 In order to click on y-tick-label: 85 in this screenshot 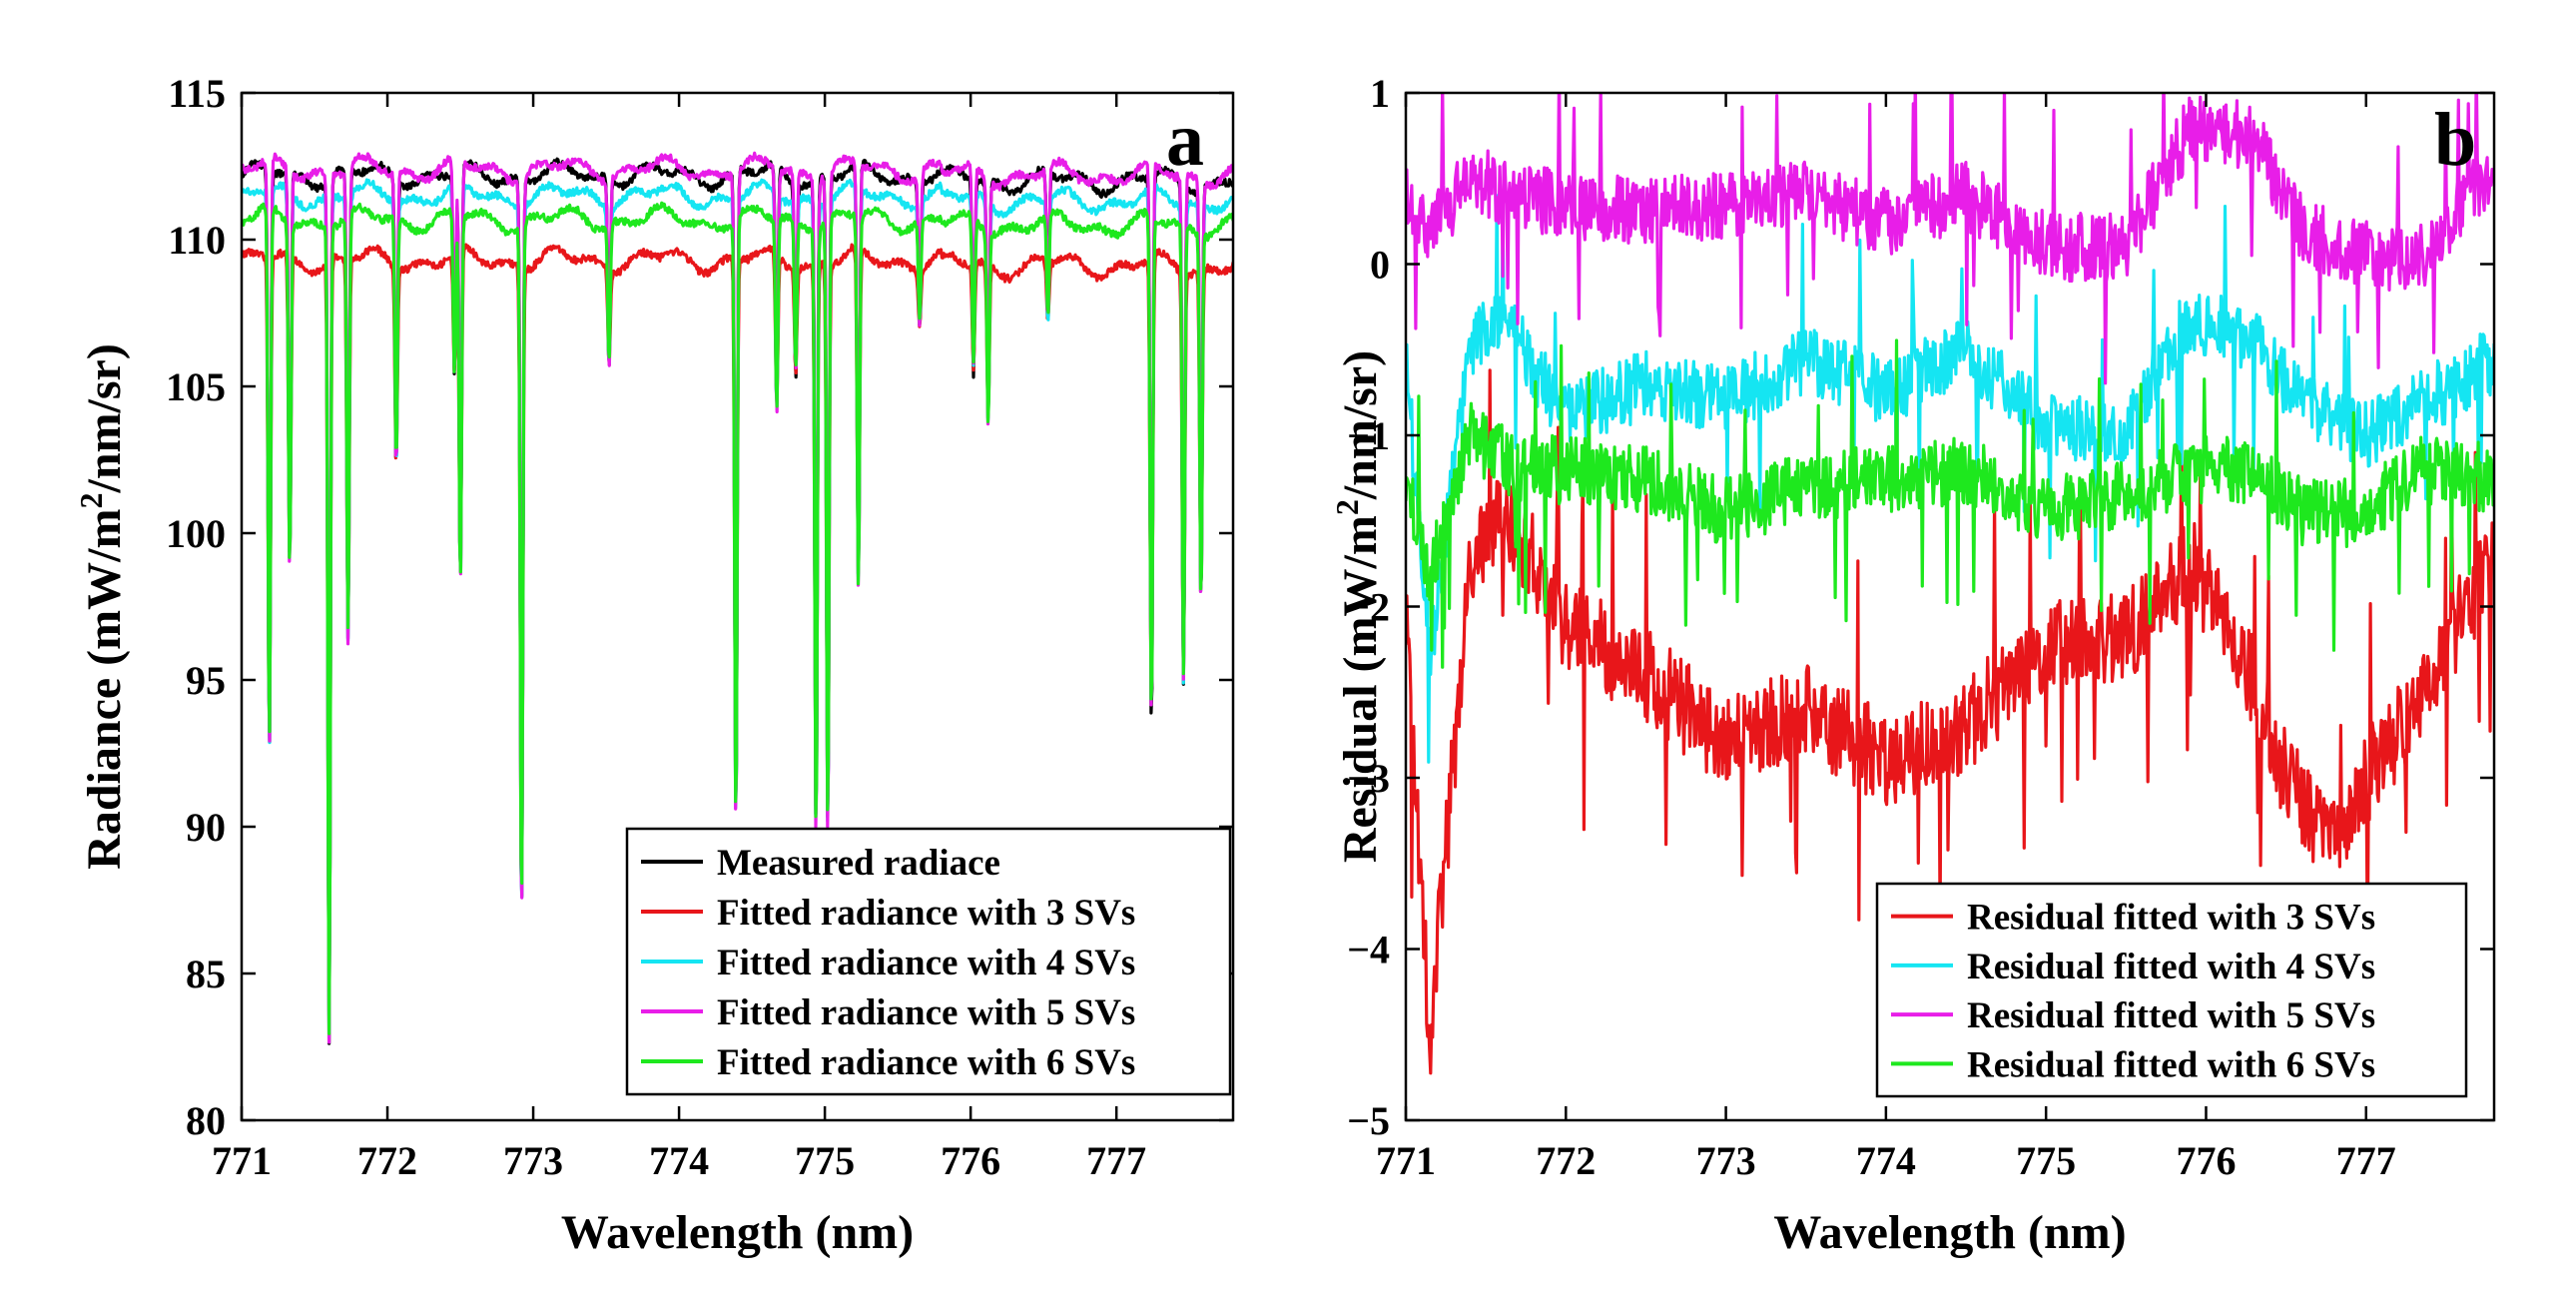, I will do `click(206, 974)`.